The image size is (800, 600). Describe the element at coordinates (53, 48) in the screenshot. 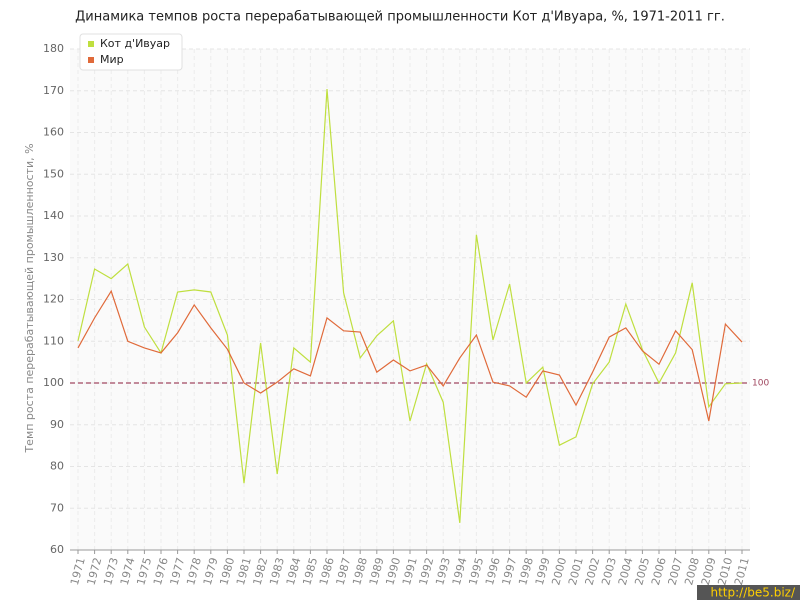

I see `y-tick-label: 180` at that location.